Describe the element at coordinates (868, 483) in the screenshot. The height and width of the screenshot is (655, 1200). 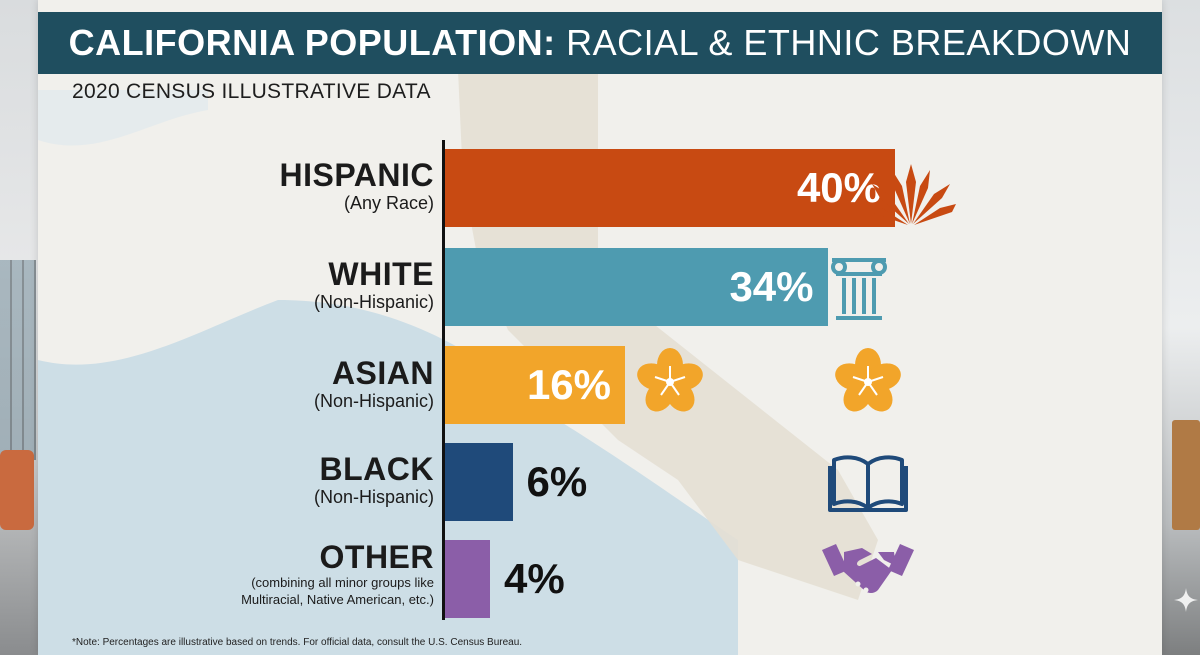
I see `open-book-icon` at that location.